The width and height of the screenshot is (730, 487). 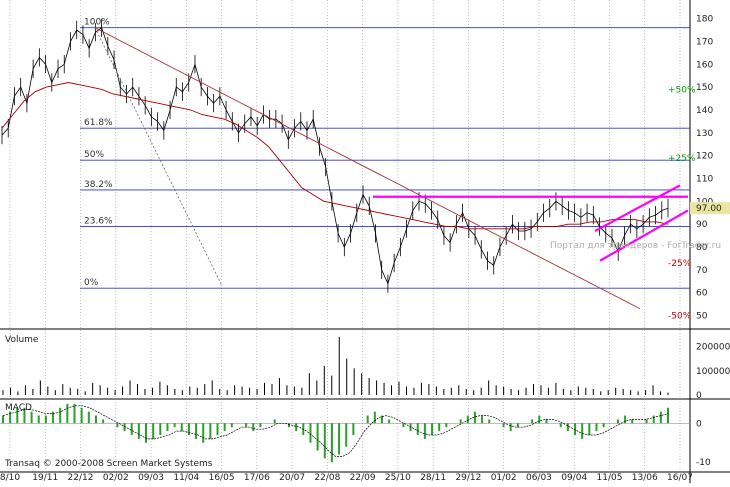 What do you see at coordinates (713, 348) in the screenshot?
I see `volume-tick-label: 200000` at bounding box center [713, 348].